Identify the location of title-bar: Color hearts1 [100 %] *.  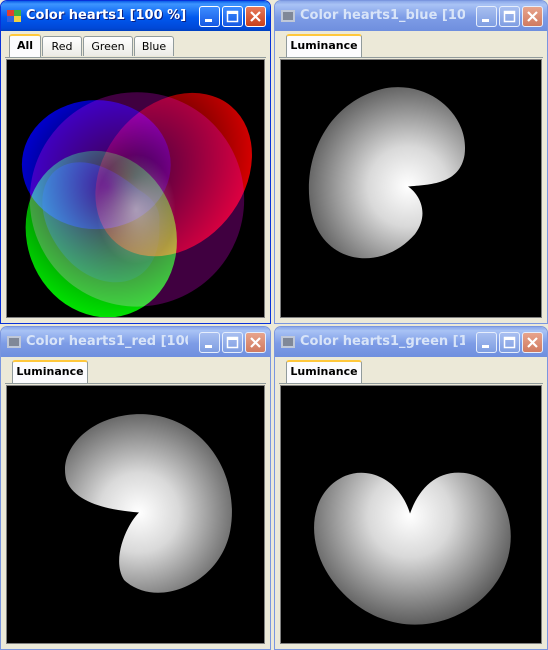
(135, 16).